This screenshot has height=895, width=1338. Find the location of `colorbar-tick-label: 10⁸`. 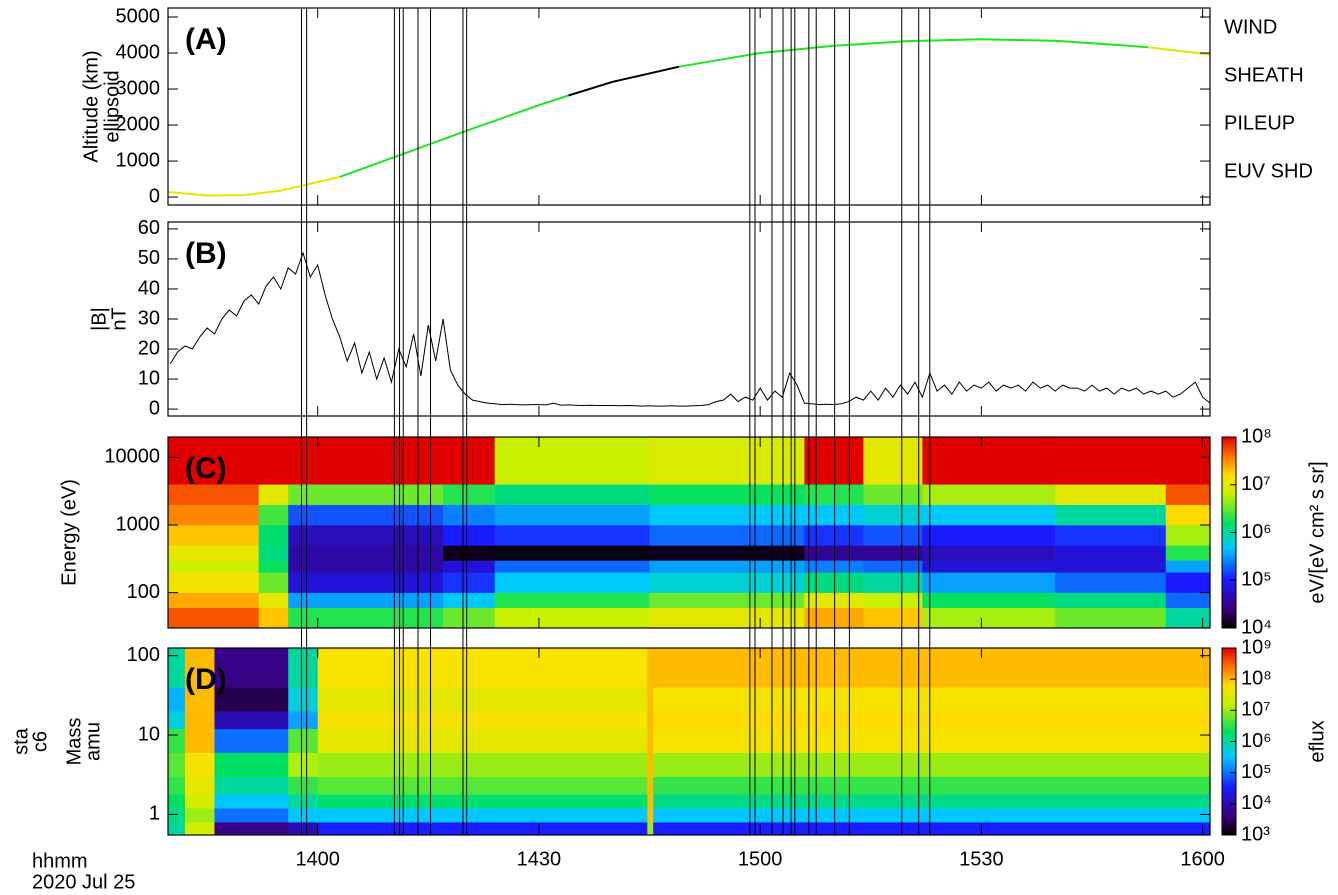

colorbar-tick-label: 10⁸ is located at coordinates (1256, 436).